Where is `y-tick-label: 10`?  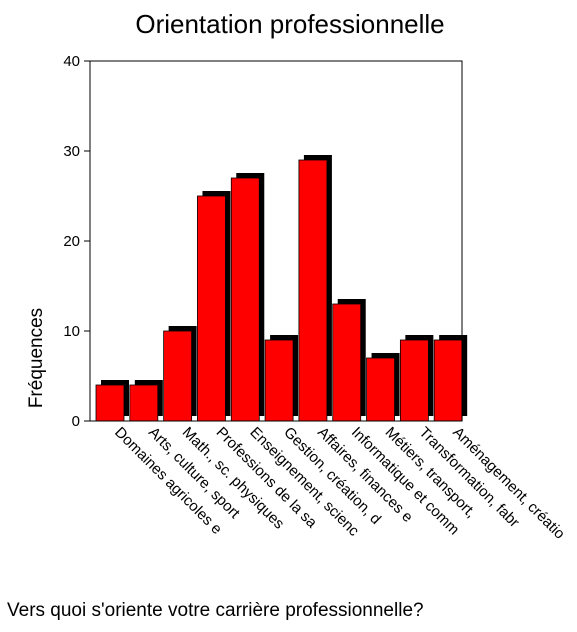 y-tick-label: 10 is located at coordinates (71, 331).